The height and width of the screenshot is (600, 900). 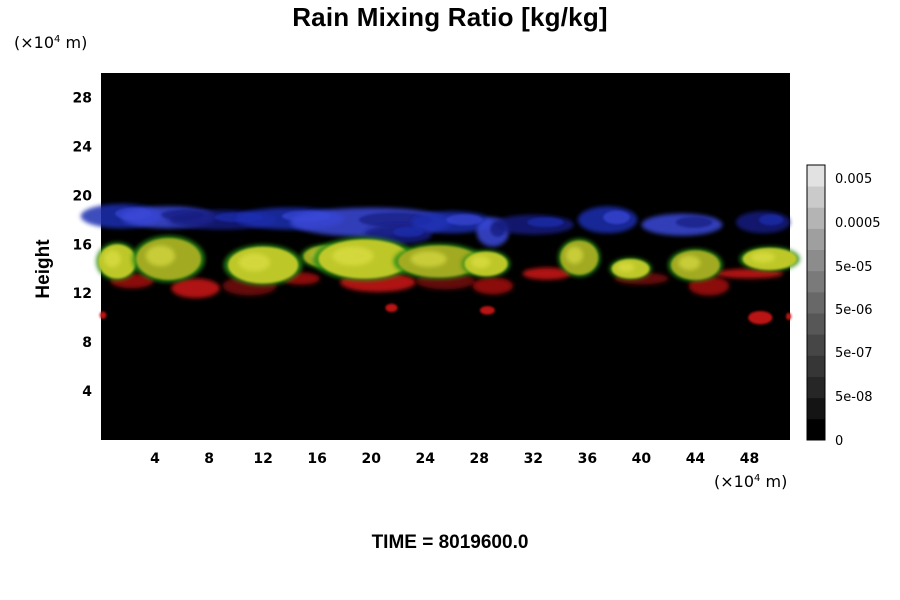 What do you see at coordinates (450, 17) in the screenshot?
I see `chart-title: Rain Mixing Ratio [kg/kg]` at bounding box center [450, 17].